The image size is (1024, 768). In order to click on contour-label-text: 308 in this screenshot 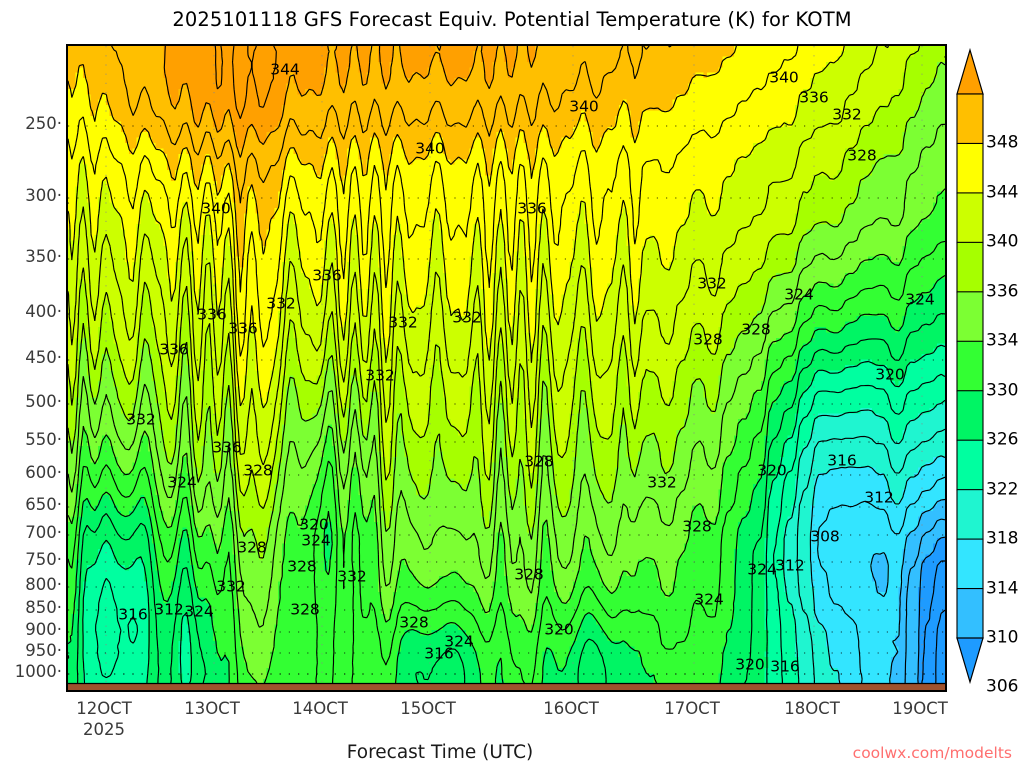, I will do `click(825, 537)`.